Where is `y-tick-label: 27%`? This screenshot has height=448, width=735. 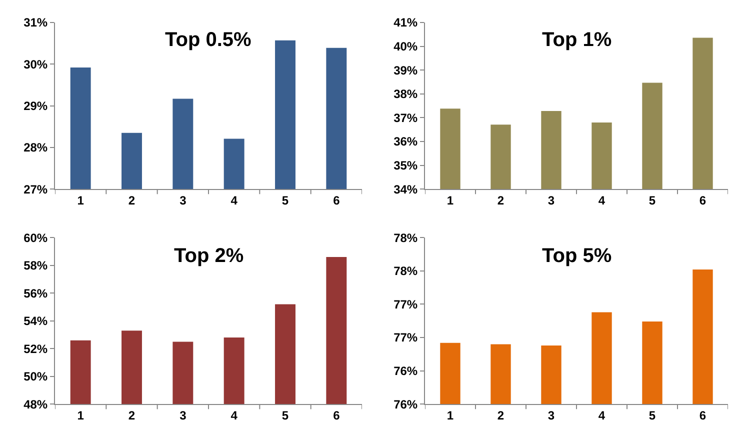 y-tick-label: 27% is located at coordinates (36, 189).